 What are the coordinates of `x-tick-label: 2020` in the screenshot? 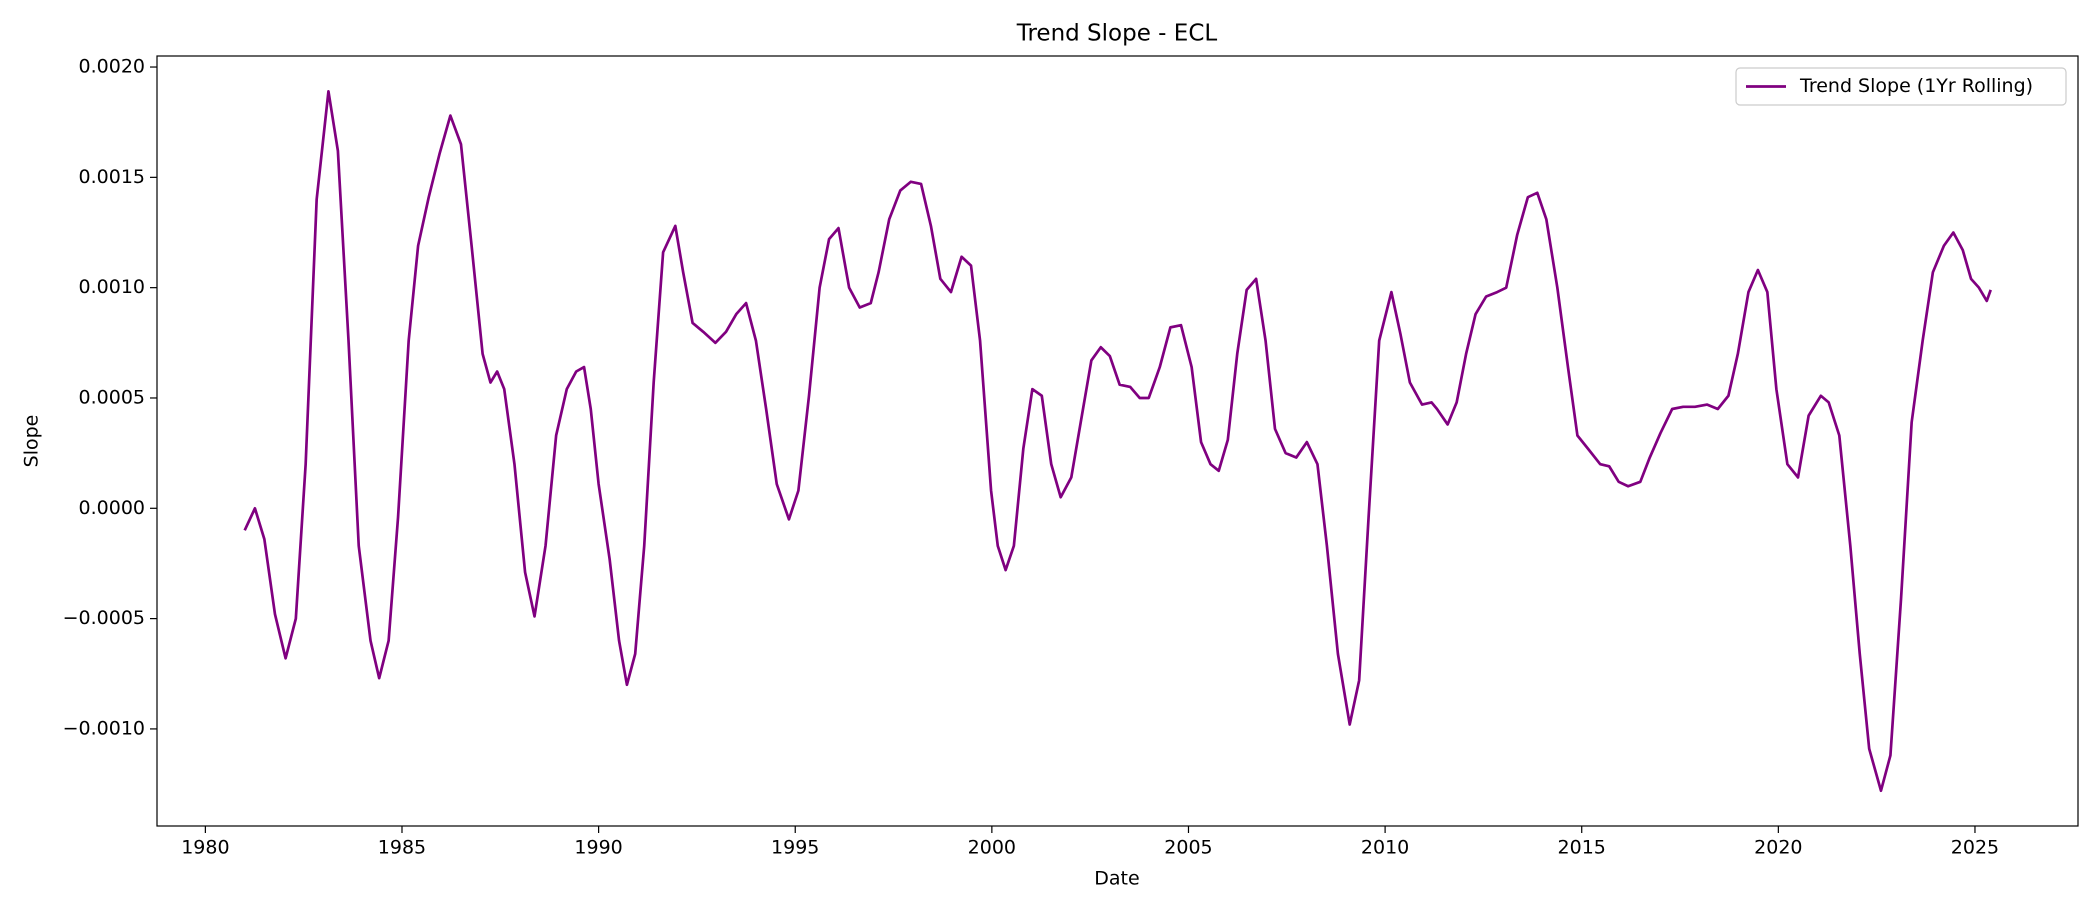 It's located at (1778, 848).